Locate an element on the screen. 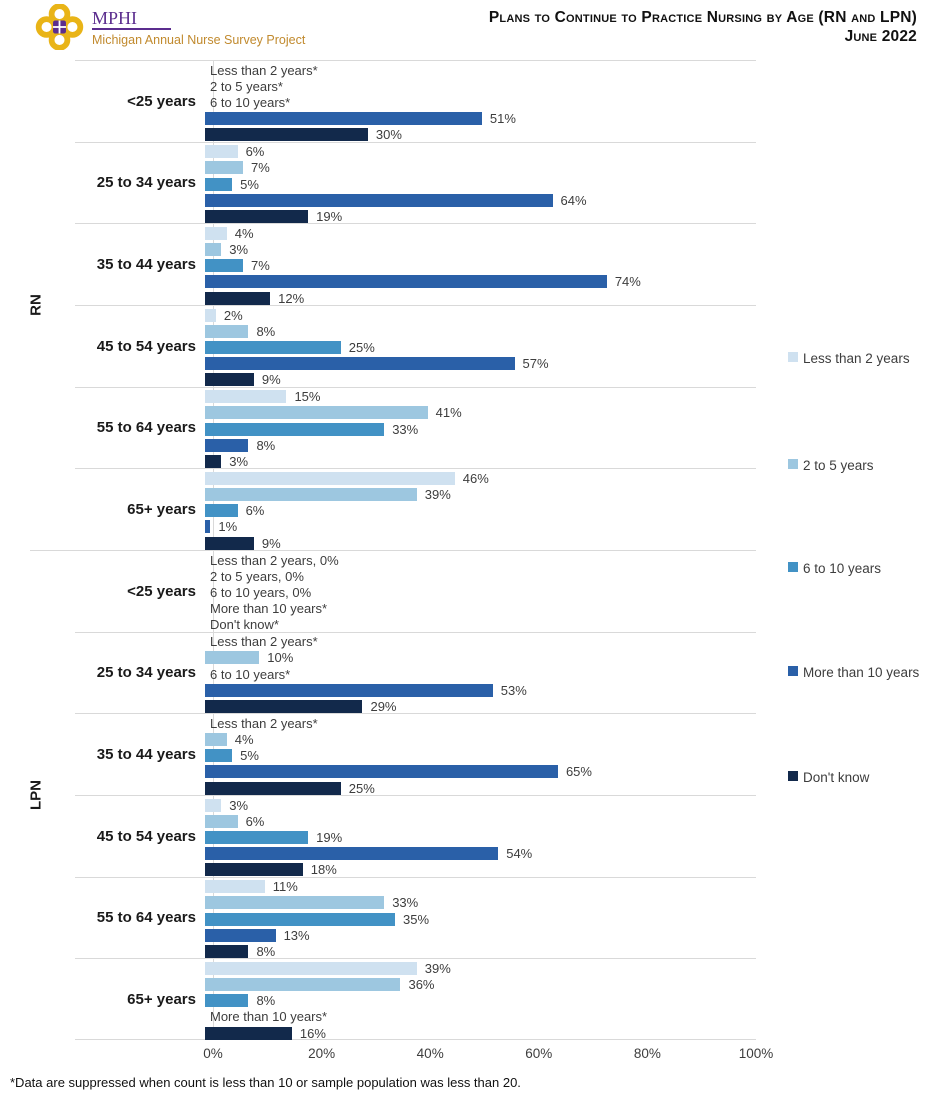 The width and height of the screenshot is (945, 1099). bar-value-label: 13% is located at coordinates (296, 935).